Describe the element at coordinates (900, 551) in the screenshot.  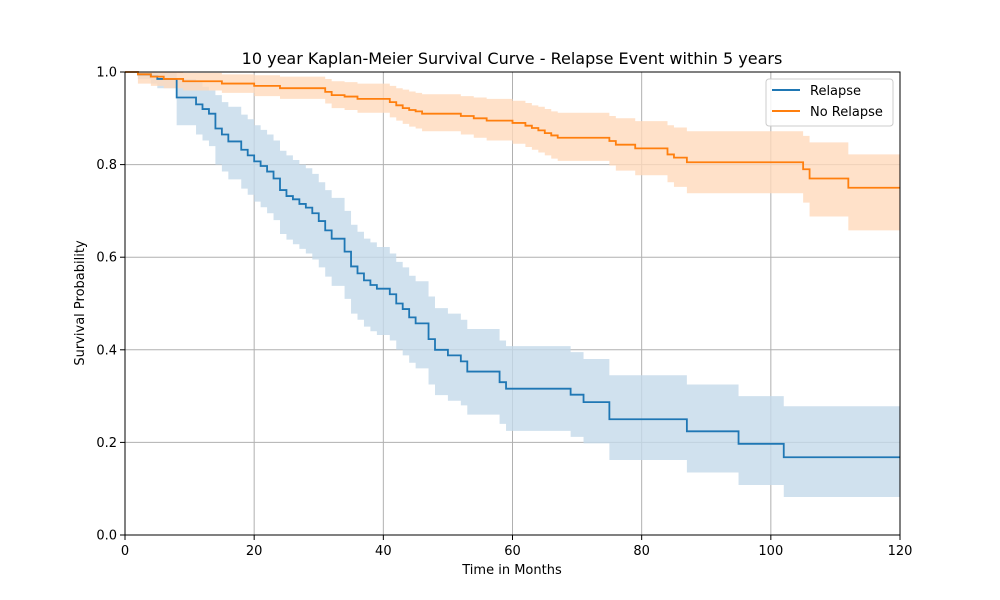
I see `x-tick-label-6: 120` at that location.